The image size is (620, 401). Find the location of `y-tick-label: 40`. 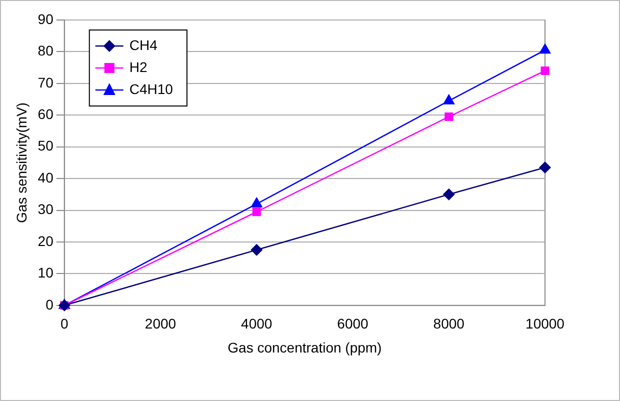

y-tick-label: 40 is located at coordinates (46, 177).